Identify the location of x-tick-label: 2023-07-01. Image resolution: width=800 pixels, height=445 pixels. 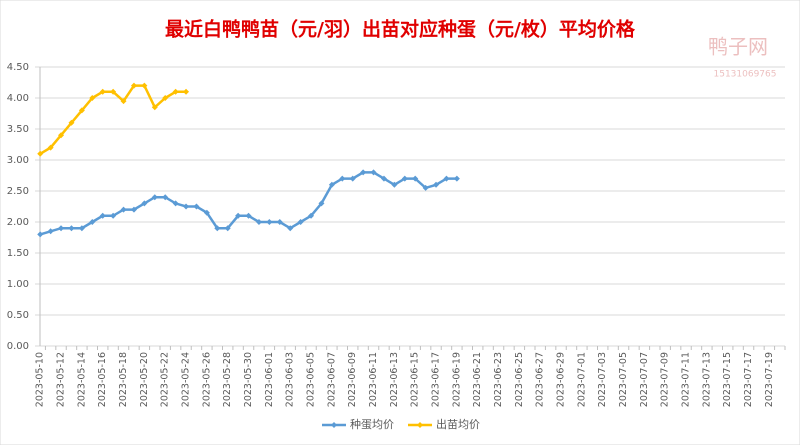
(581, 379).